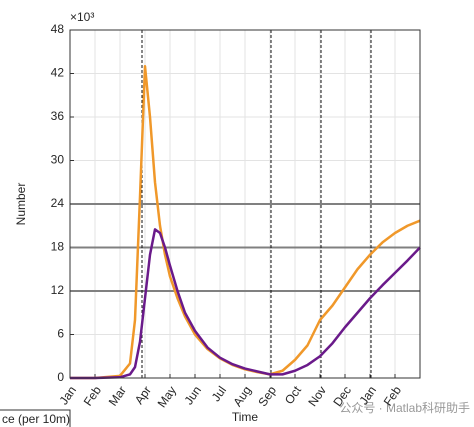 The width and height of the screenshot is (474, 427). Describe the element at coordinates (219, 394) in the screenshot. I see `x-tick-label: Jul` at that location.